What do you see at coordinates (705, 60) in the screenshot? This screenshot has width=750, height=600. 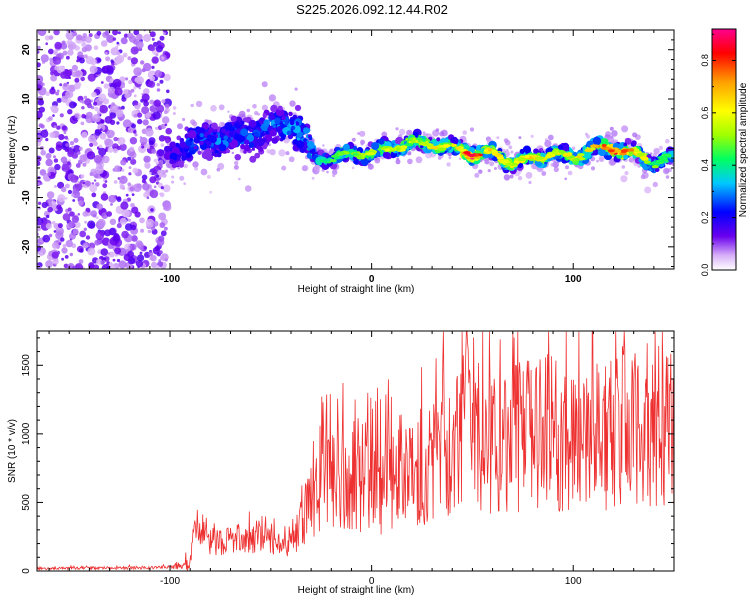 I see `colorbar-tick-label: 0.8` at bounding box center [705, 60].